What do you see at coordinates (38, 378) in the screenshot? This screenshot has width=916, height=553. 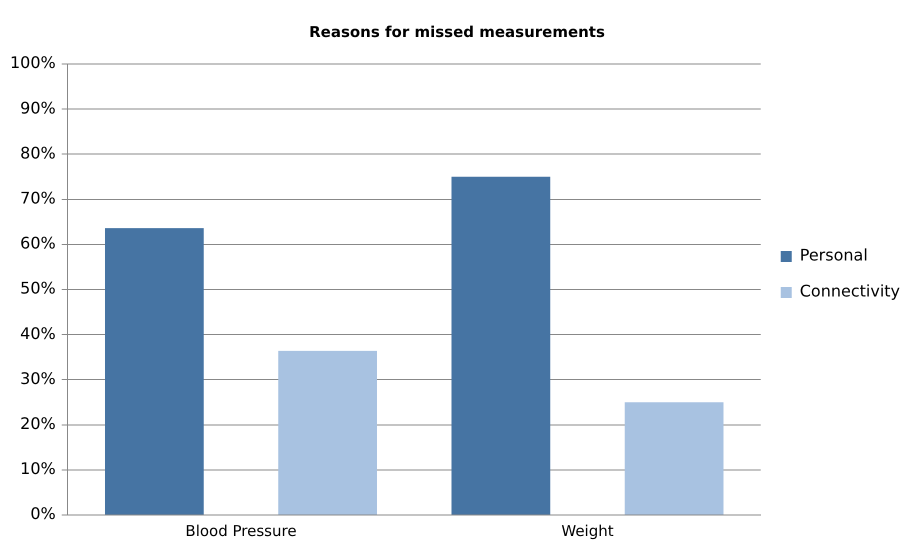 I see `y-tick-label: 30%` at bounding box center [38, 378].